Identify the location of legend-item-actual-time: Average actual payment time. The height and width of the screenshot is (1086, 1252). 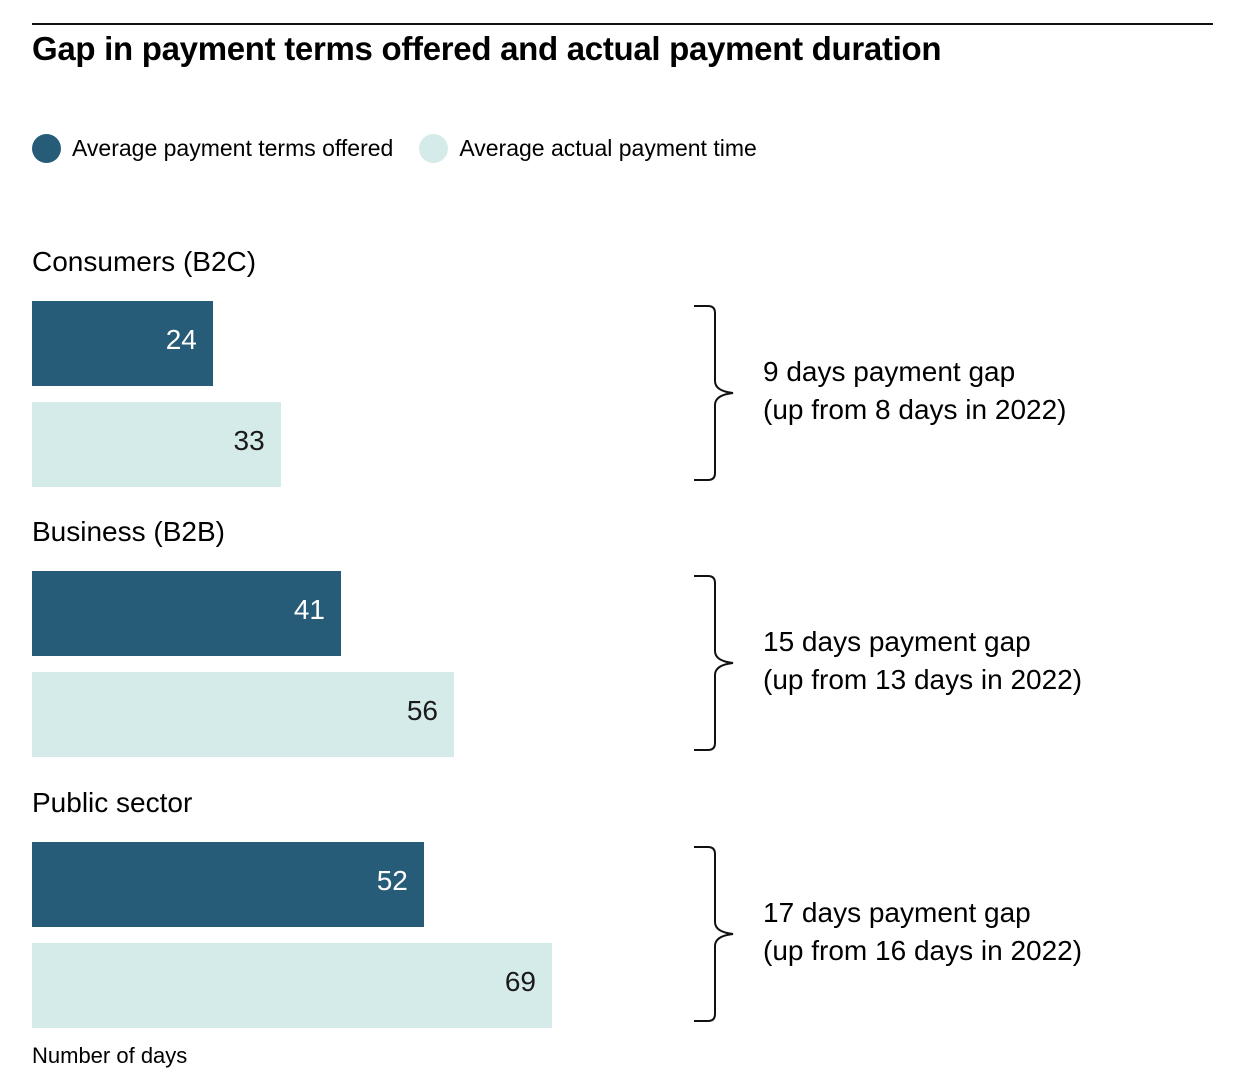
(588, 148).